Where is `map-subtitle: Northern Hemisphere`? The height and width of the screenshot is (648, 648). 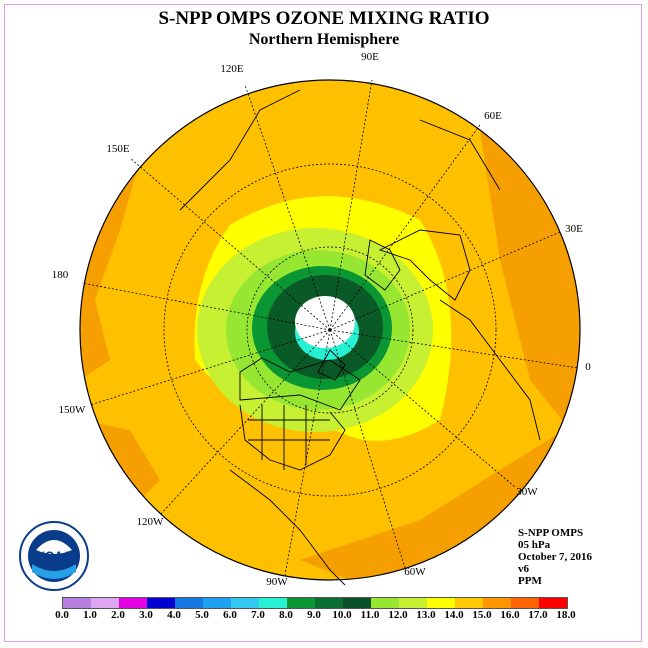
map-subtitle: Northern Hemisphere is located at coordinates (324, 39).